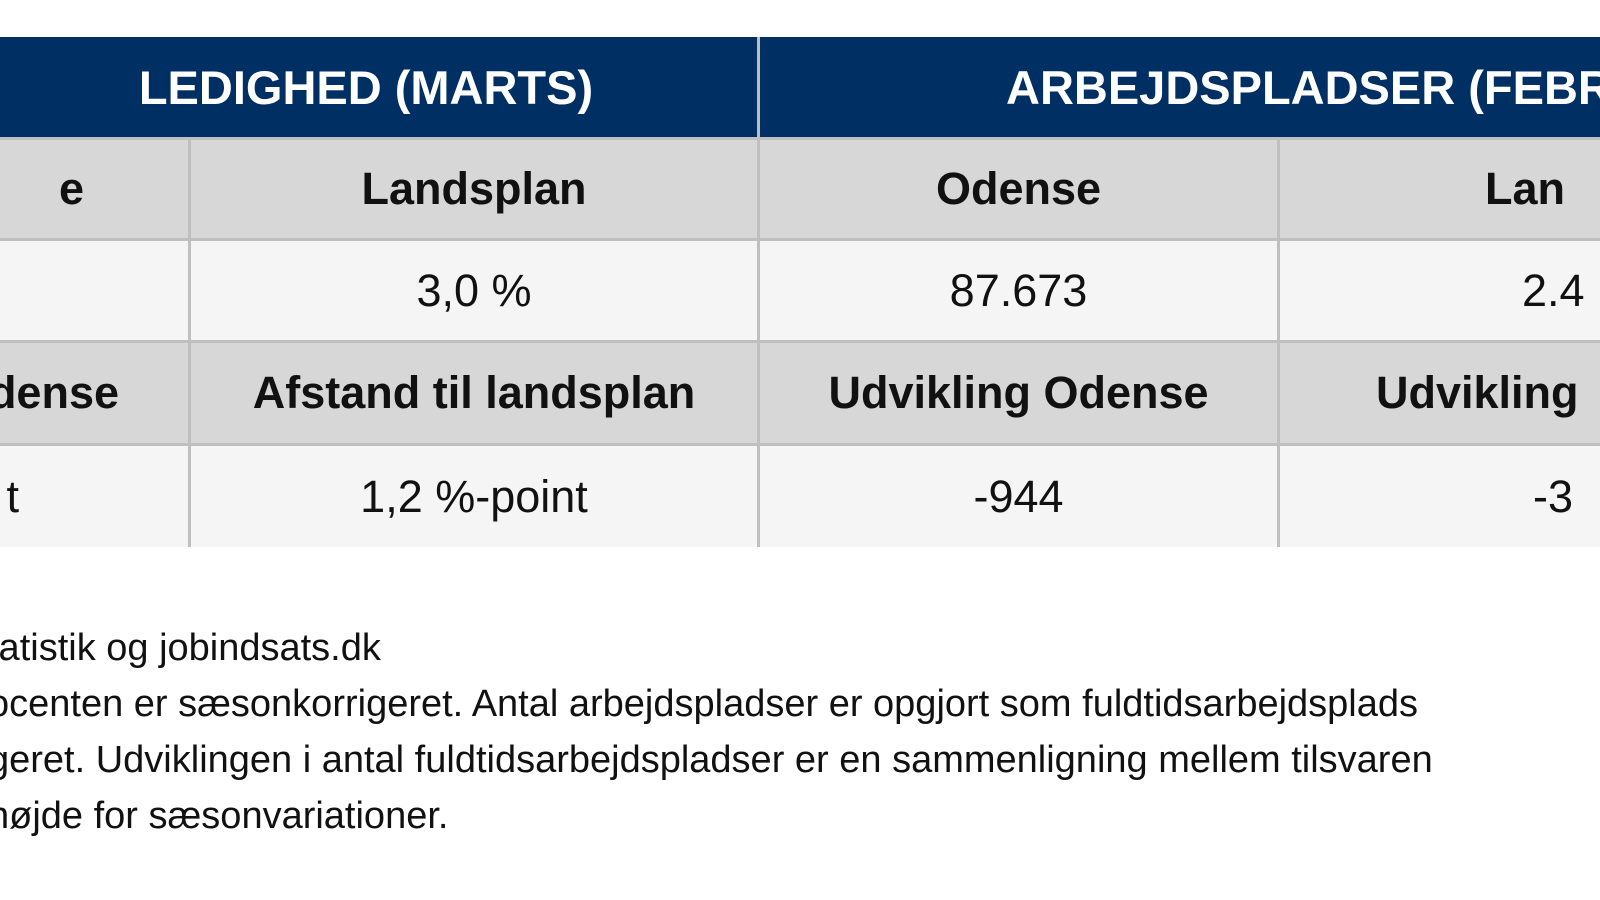 This screenshot has width=1600, height=900. I want to click on unemployment-header-text: LEDIGHED (MARTS), so click(366, 87).